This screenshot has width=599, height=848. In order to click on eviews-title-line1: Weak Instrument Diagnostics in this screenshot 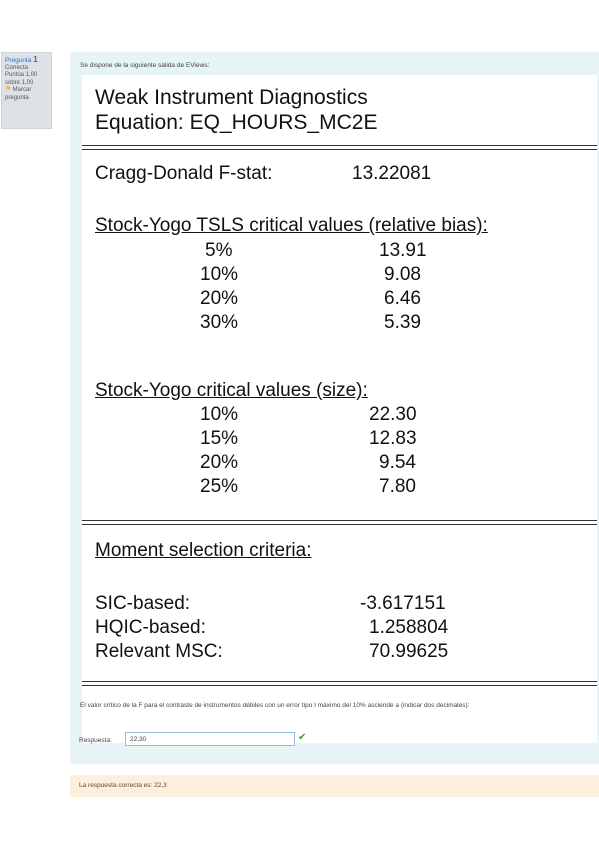, I will do `click(231, 97)`.